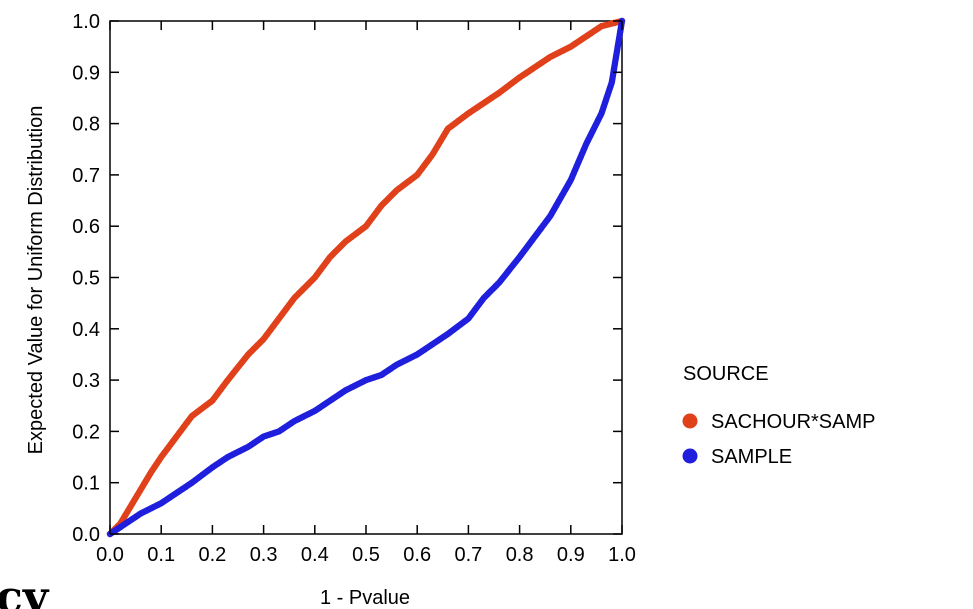 The height and width of the screenshot is (609, 973). What do you see at coordinates (86, 22) in the screenshot?
I see `y-tick-label: 1.0` at bounding box center [86, 22].